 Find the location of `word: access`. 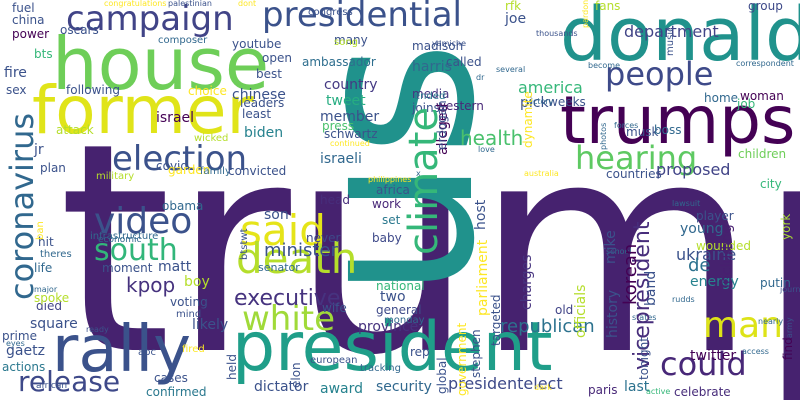

word: access is located at coordinates (755, 351).